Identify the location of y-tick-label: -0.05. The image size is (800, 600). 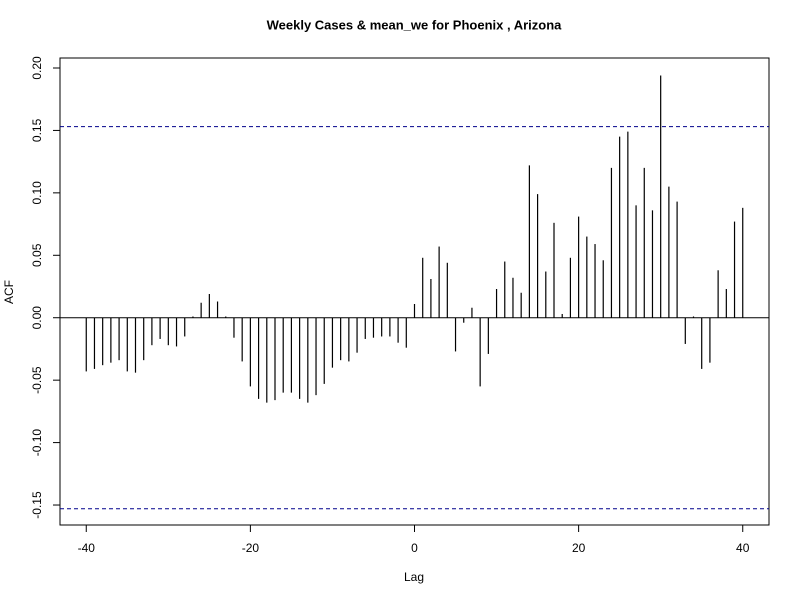
(37, 380).